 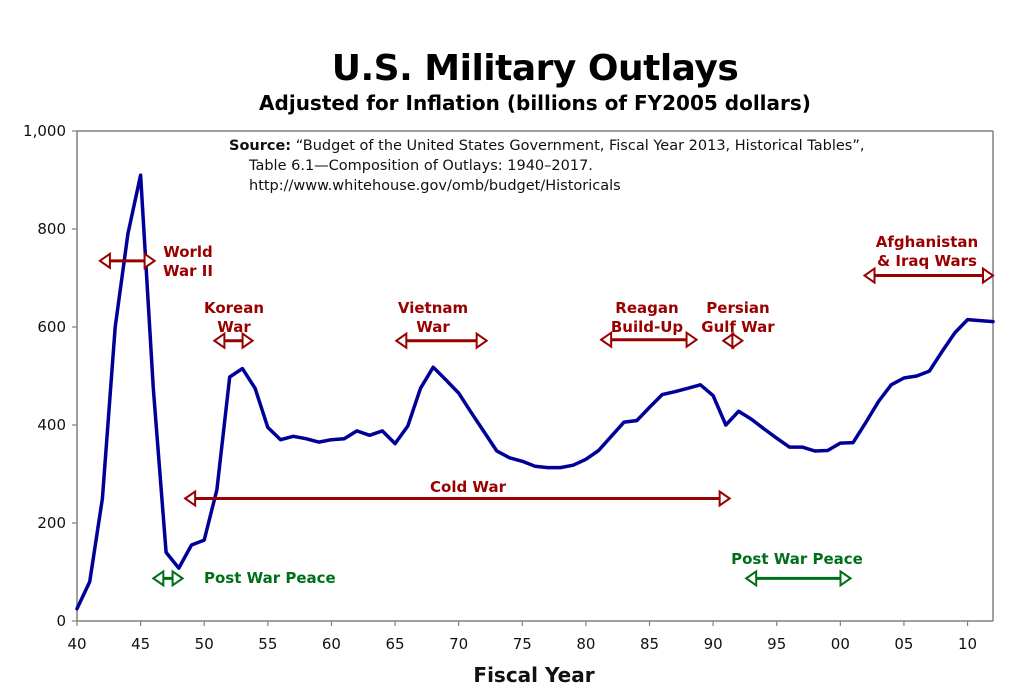 I want to click on y-tick-label: 400, so click(x=51, y=425).